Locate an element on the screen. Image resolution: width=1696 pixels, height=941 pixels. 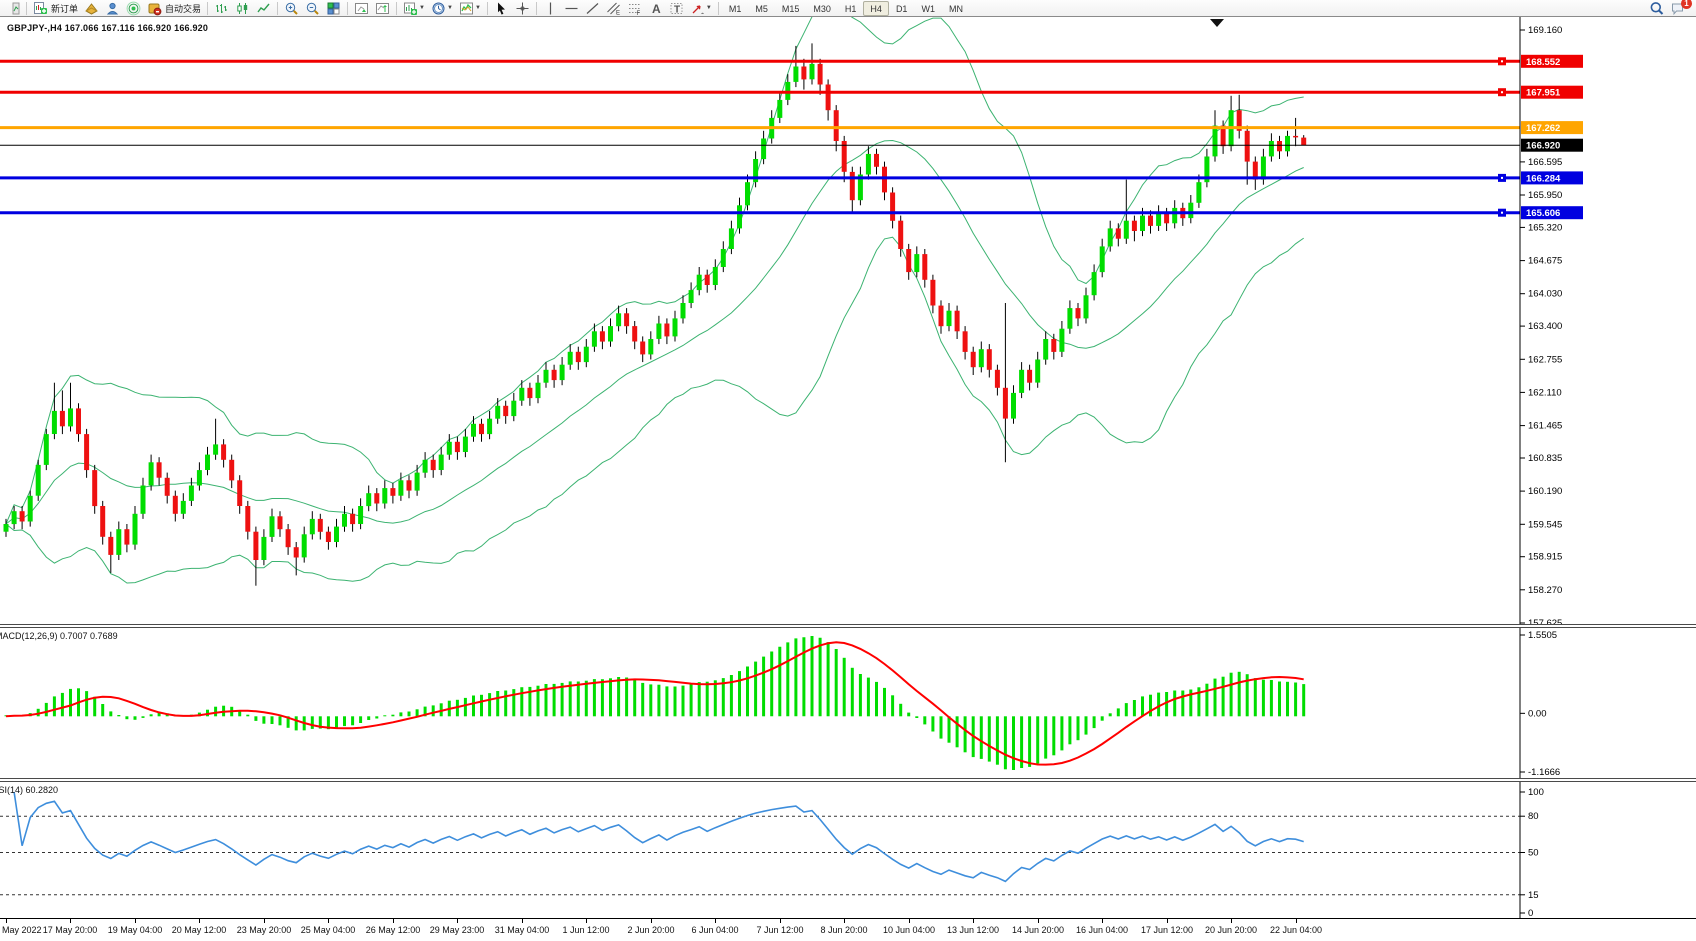
svg-text: 160.190 is located at coordinates (1545, 491).